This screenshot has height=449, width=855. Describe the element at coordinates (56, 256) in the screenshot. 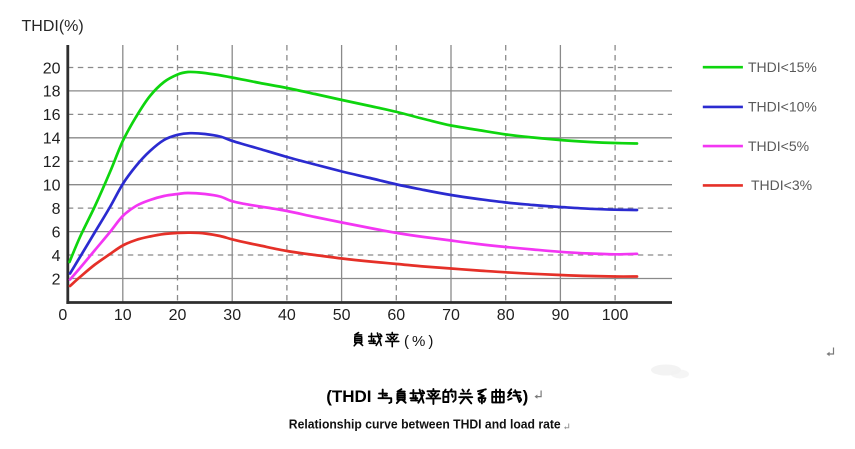

I see `svg-text: 4` at that location.